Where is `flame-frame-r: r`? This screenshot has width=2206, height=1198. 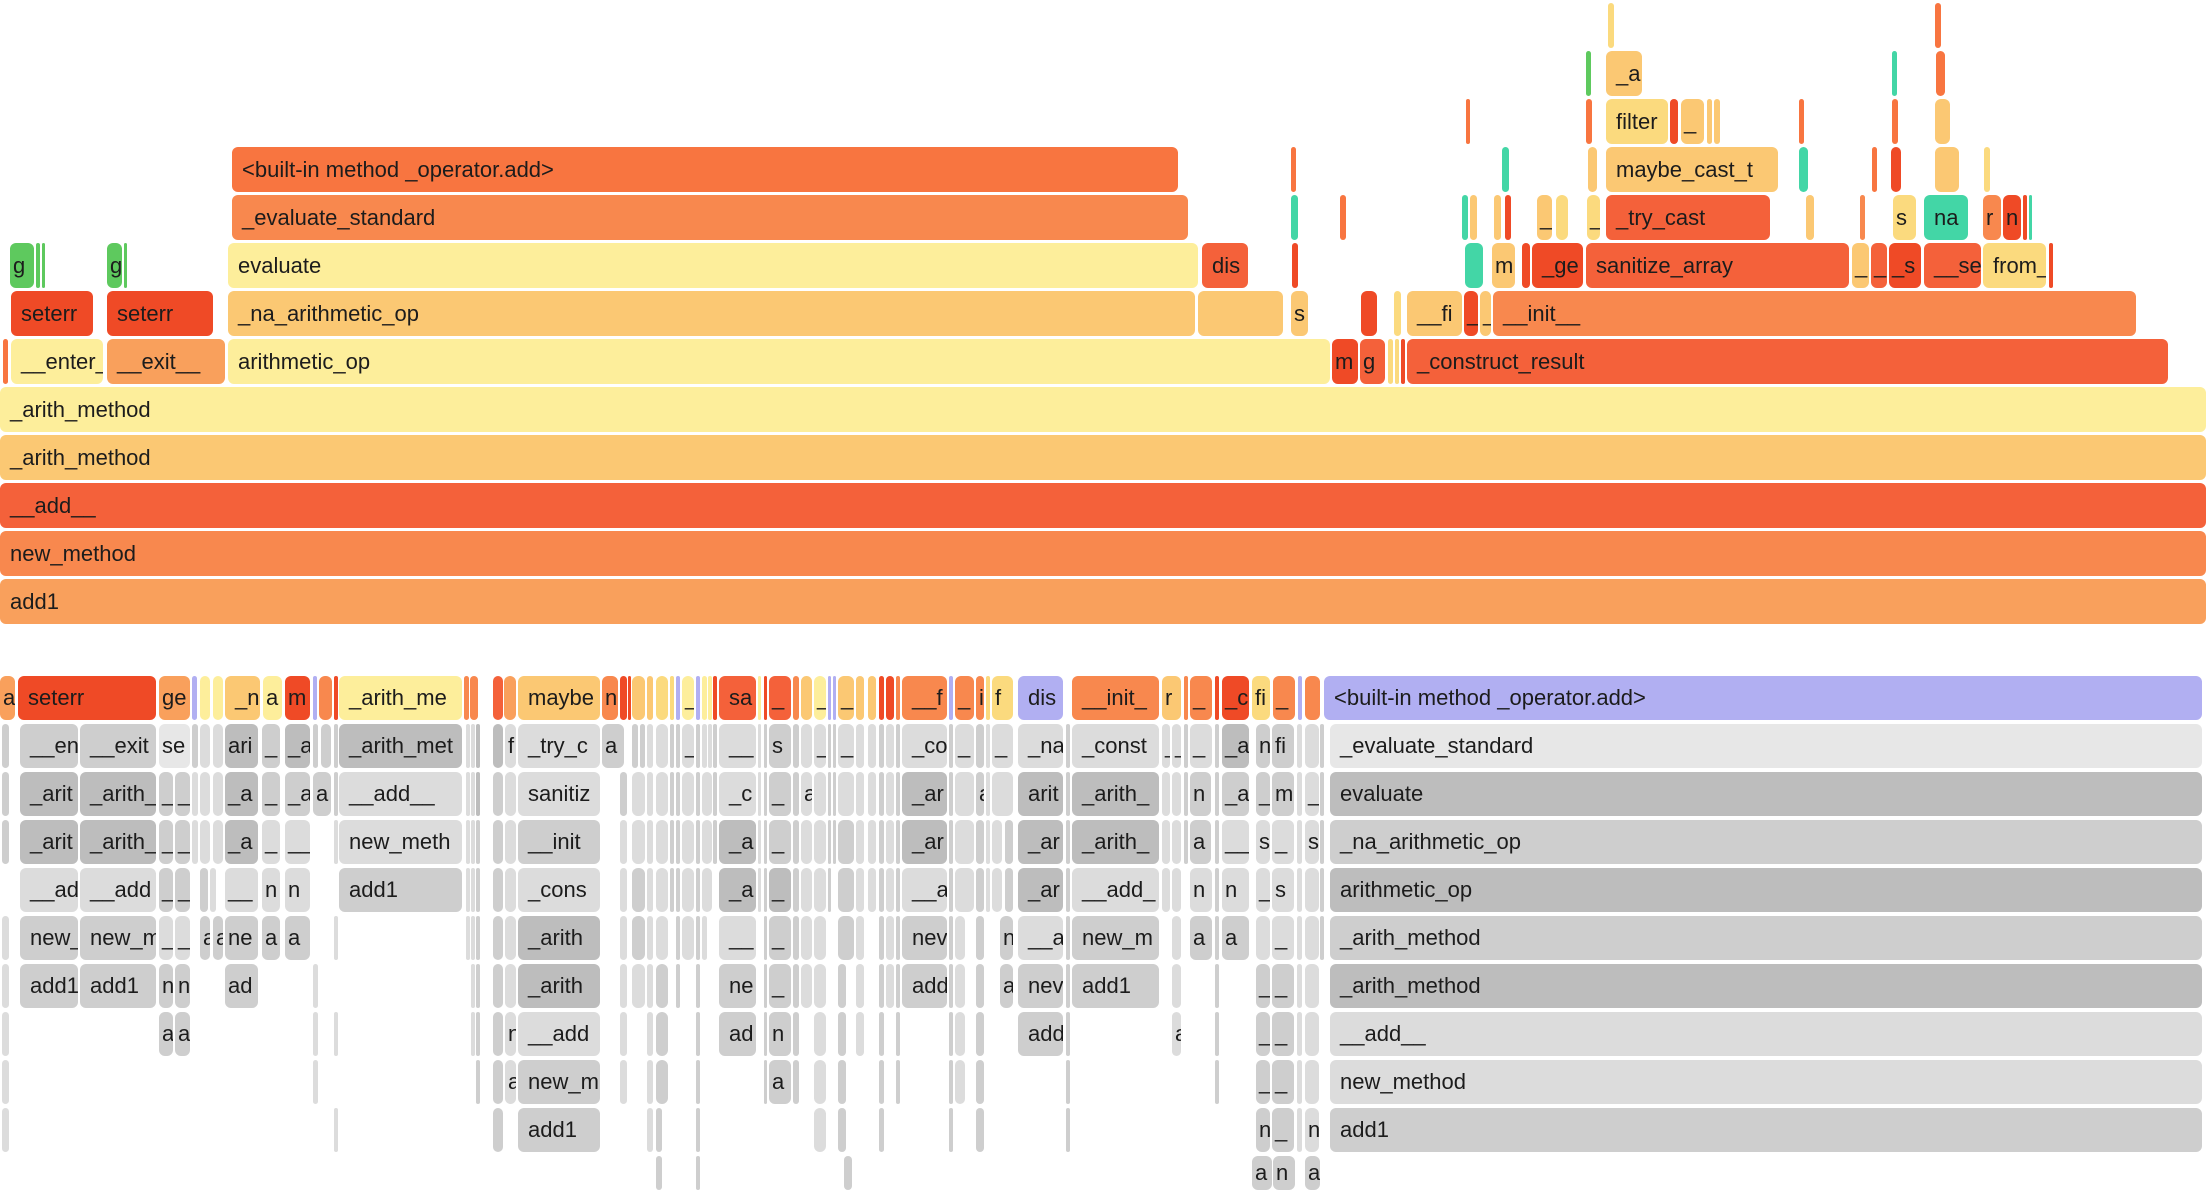 flame-frame-r: r is located at coordinates (1992, 217).